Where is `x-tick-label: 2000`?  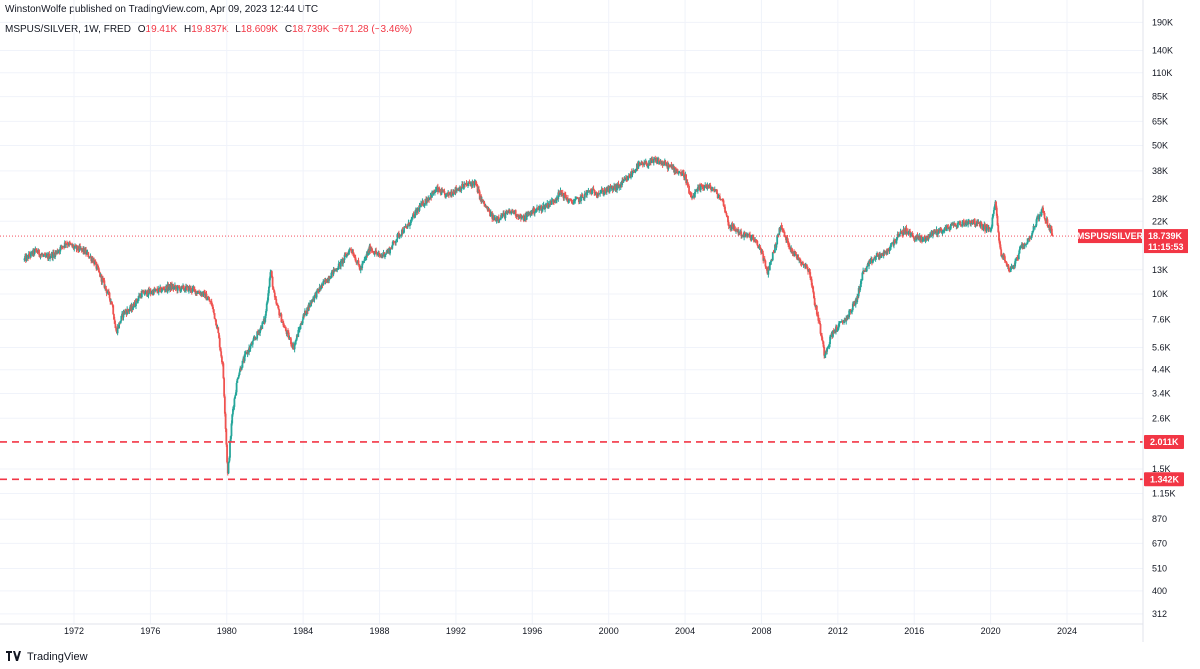
x-tick-label: 2000 is located at coordinates (609, 631).